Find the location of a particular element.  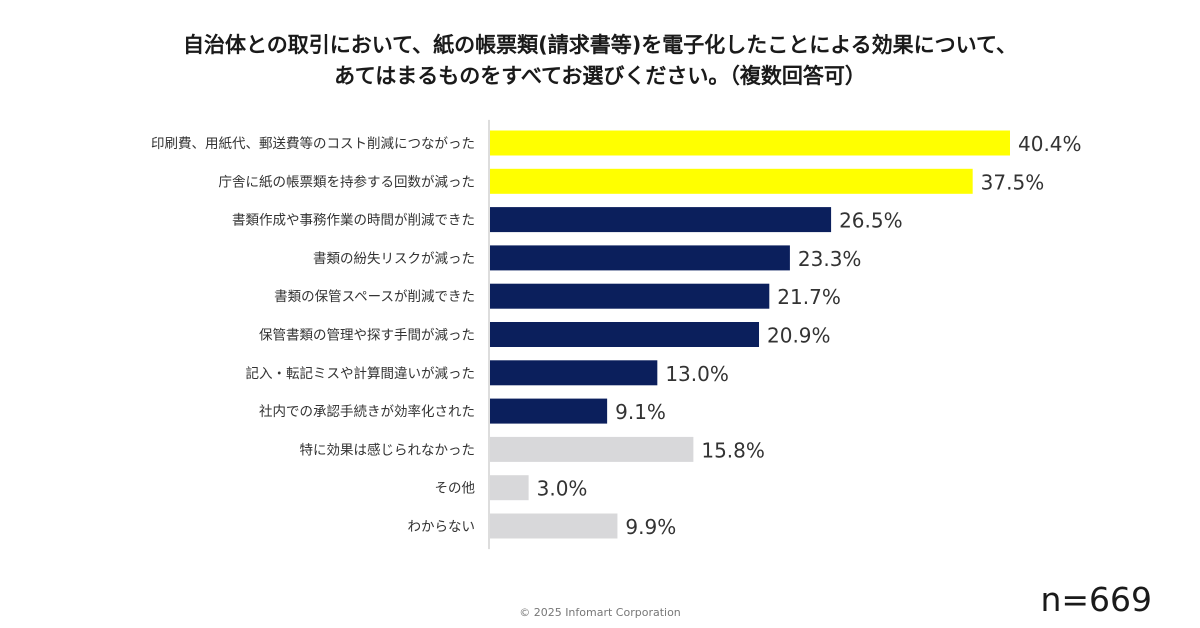

category-label: その他 is located at coordinates (455, 489).